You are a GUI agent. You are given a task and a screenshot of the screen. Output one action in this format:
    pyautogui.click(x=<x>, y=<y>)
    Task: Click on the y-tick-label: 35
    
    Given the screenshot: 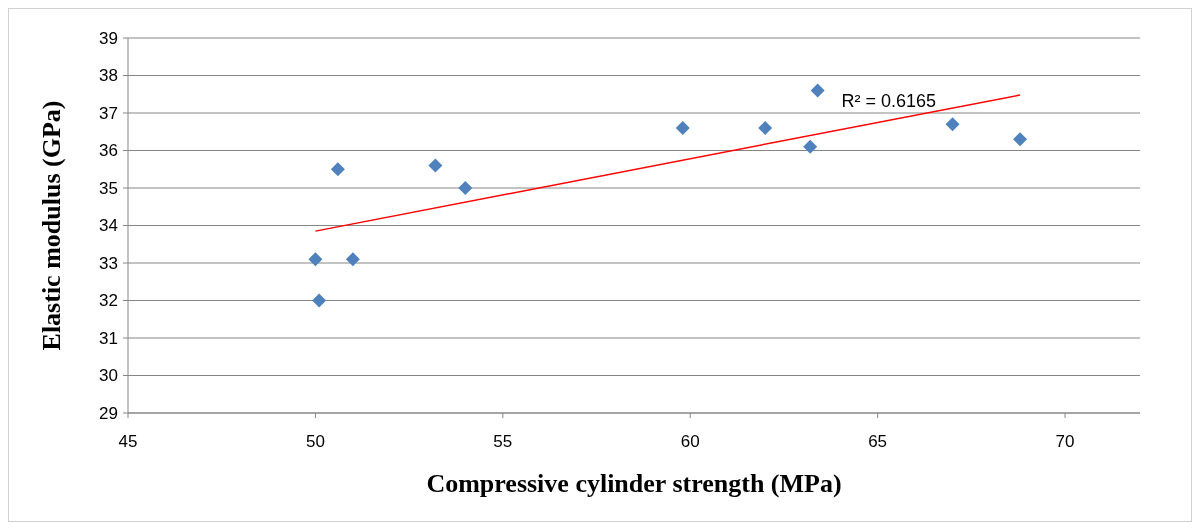 What is the action you would take?
    pyautogui.click(x=108, y=188)
    